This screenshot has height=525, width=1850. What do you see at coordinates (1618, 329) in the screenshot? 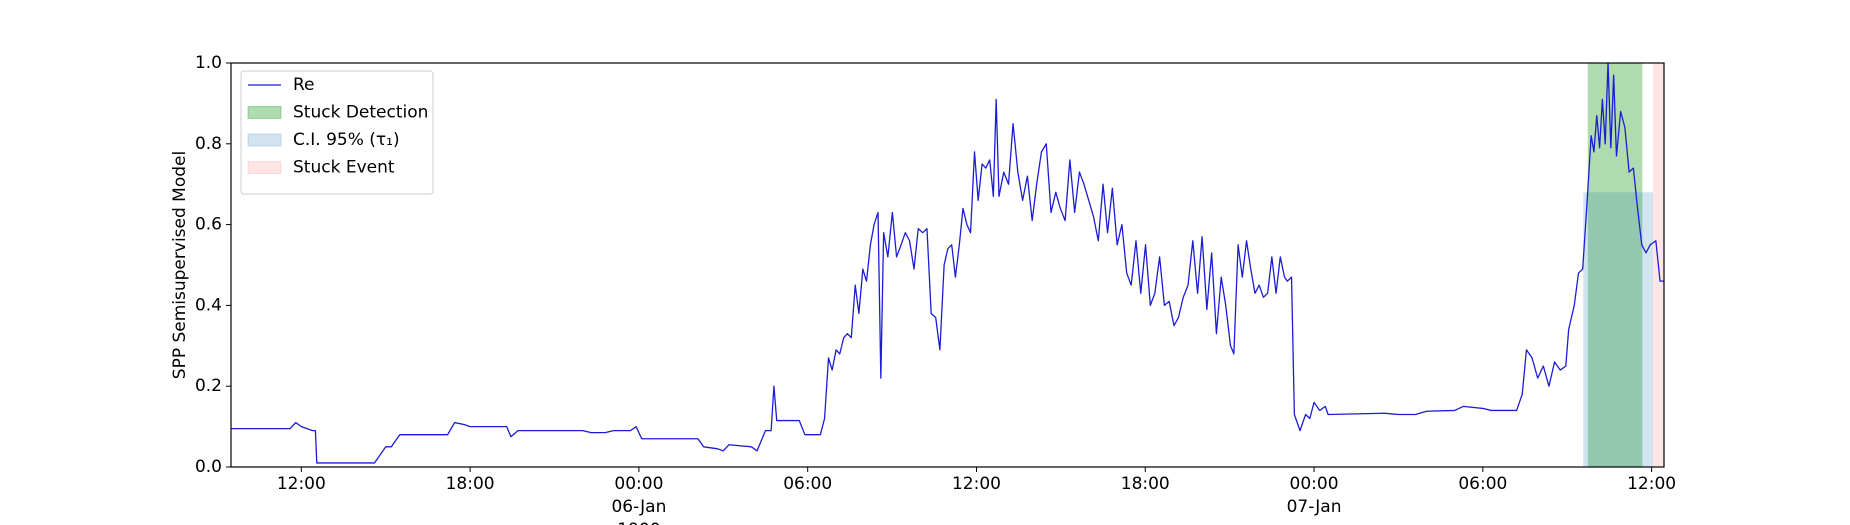
I see `shaded-region` at bounding box center [1618, 329].